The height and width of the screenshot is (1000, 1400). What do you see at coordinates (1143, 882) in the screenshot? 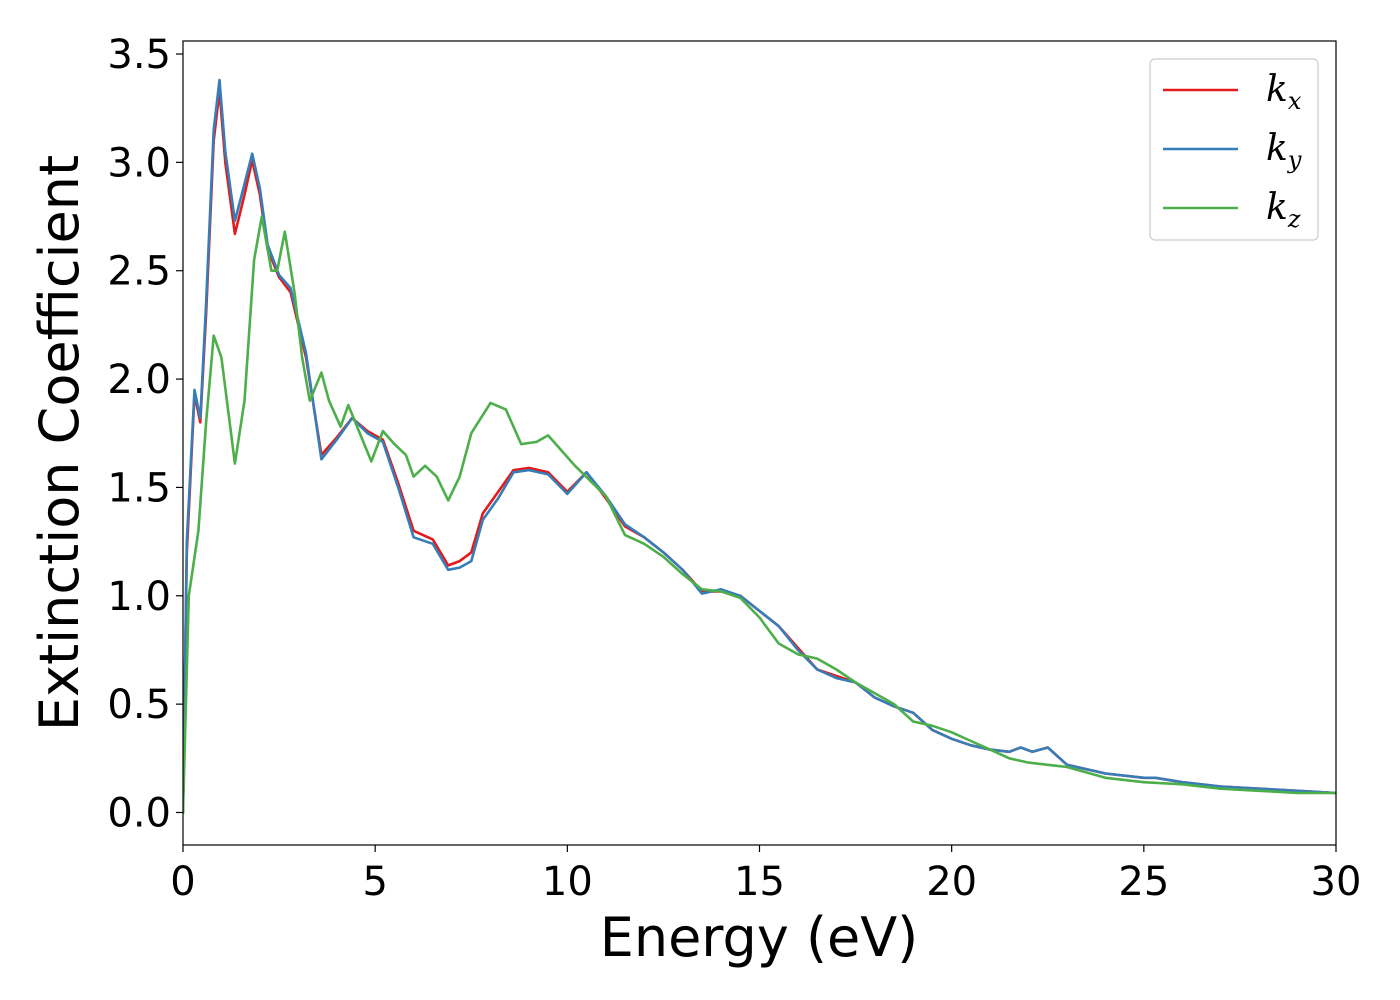
I see `x-tick-label: 25` at bounding box center [1143, 882].